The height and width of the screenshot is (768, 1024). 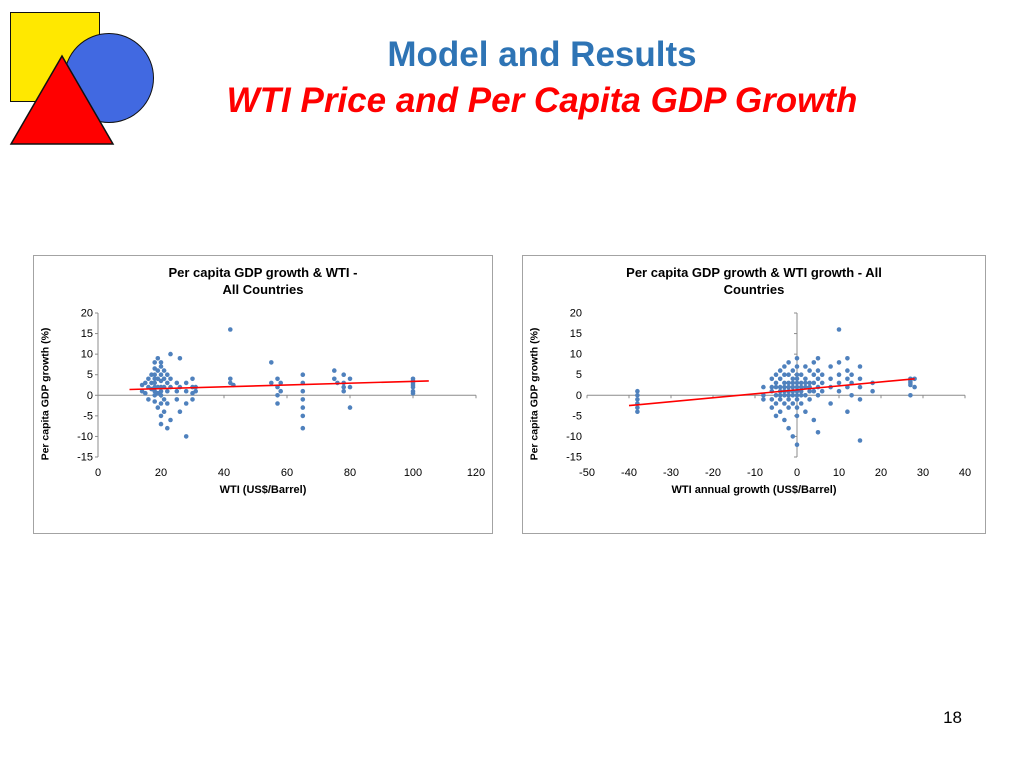 What do you see at coordinates (952, 717) in the screenshot?
I see `page-number: 18` at bounding box center [952, 717].